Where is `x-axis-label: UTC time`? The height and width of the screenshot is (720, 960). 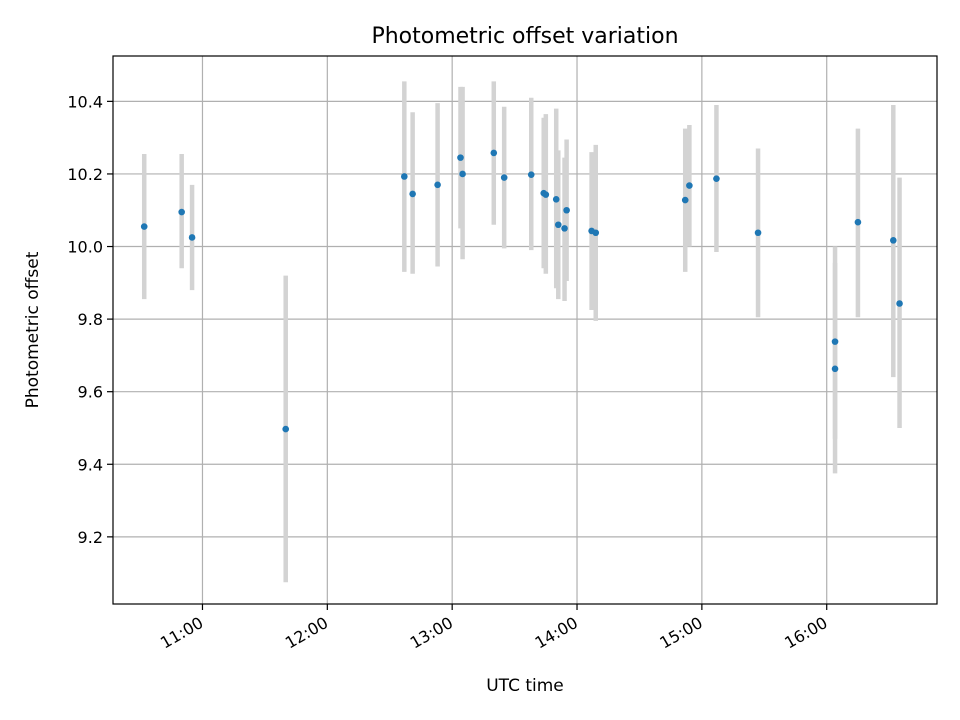 x-axis-label: UTC time is located at coordinates (525, 686).